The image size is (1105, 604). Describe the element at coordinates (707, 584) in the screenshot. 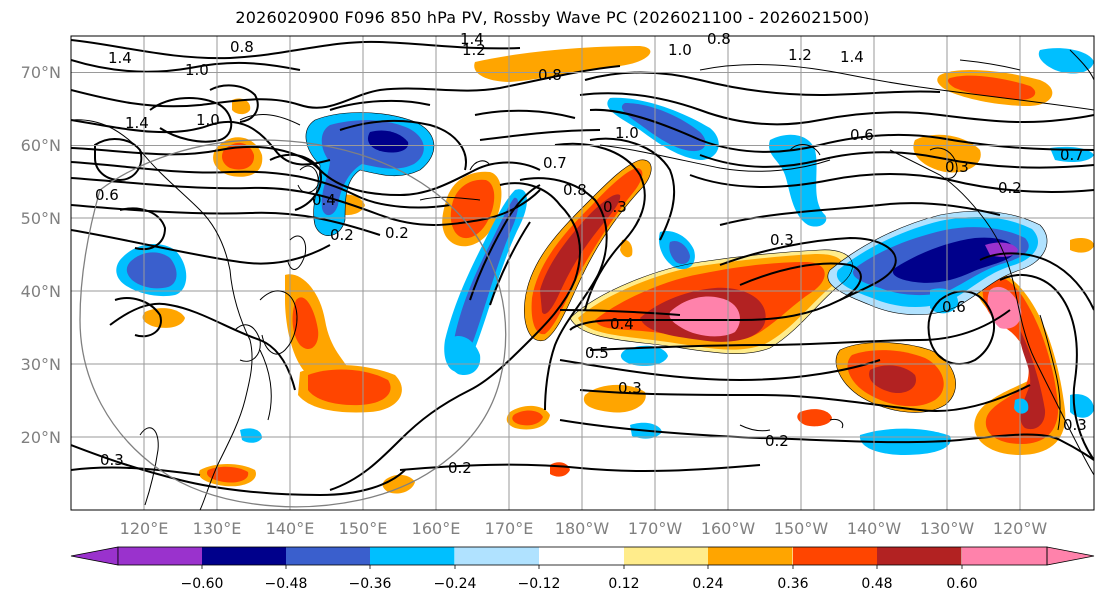

I see `colorbar-tick: 0.24` at that location.